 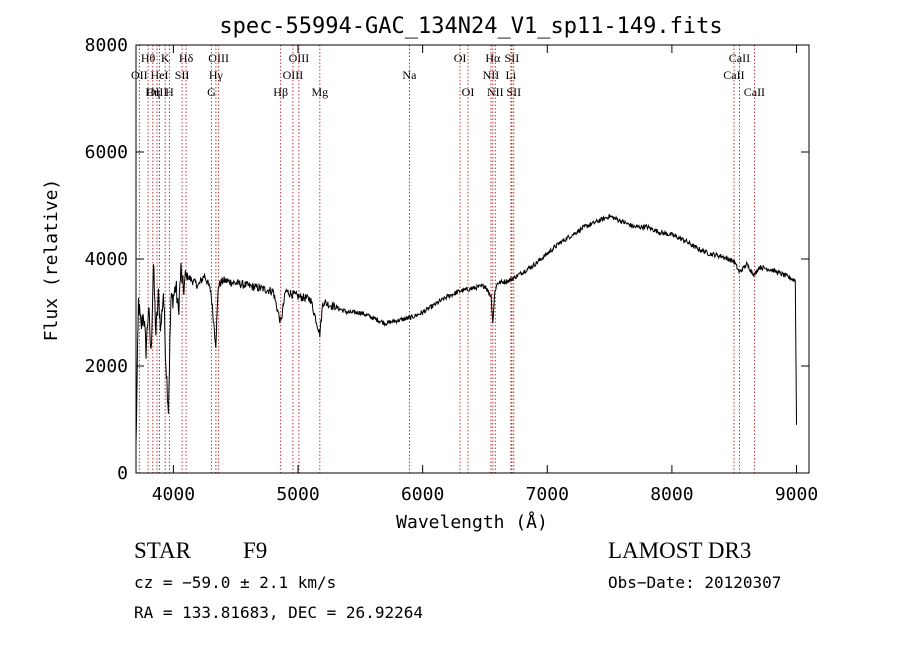 What do you see at coordinates (280, 92) in the screenshot?
I see `spectral-line-label: Hβ` at bounding box center [280, 92].